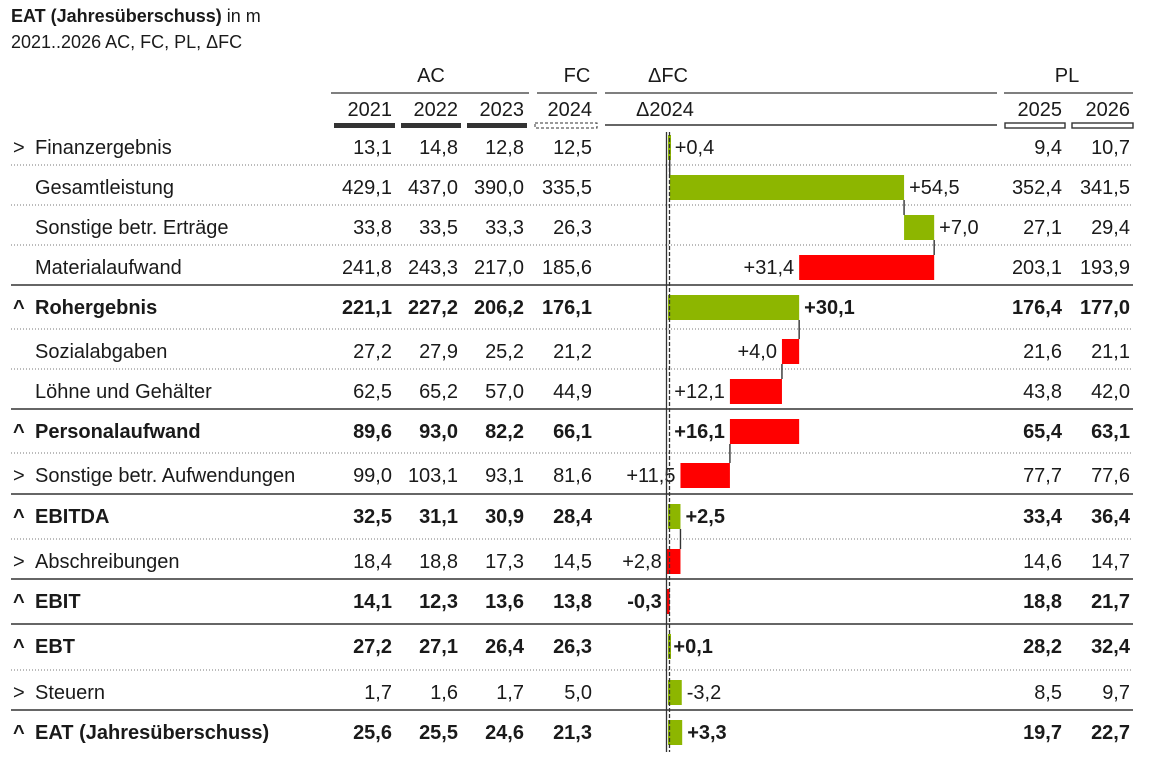 Image resolution: width=1156 pixels, height=767 pixels. I want to click on group-header-dfc: ΔFC, so click(668, 76).